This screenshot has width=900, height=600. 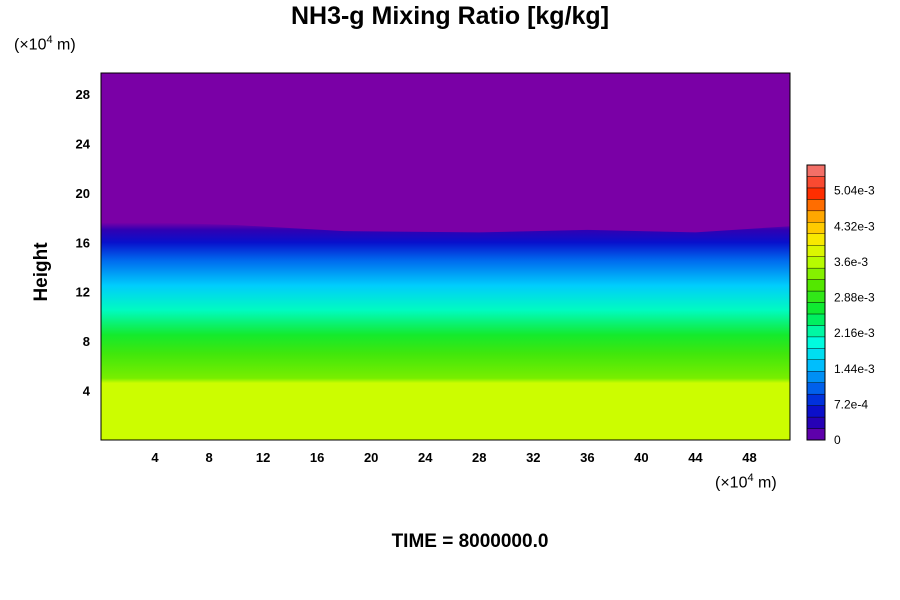 What do you see at coordinates (695, 457) in the screenshot?
I see `x-tick-label: 44` at bounding box center [695, 457].